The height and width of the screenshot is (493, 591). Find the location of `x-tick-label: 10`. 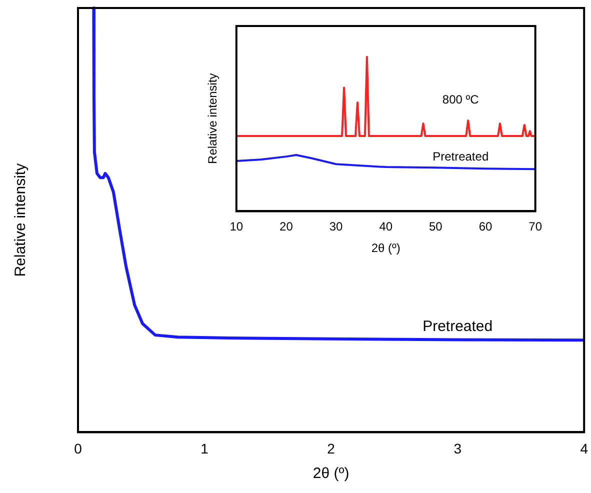

x-tick-label: 10 is located at coordinates (237, 227).